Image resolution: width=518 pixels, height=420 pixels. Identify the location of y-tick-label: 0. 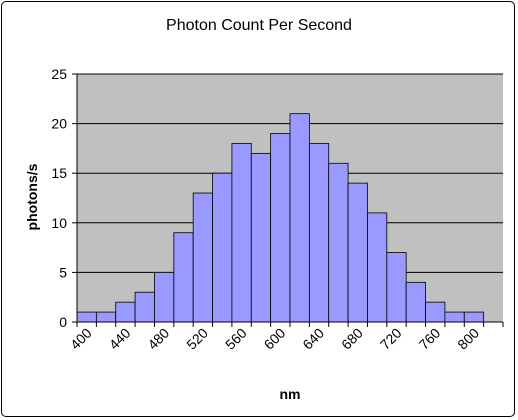
(63, 322).